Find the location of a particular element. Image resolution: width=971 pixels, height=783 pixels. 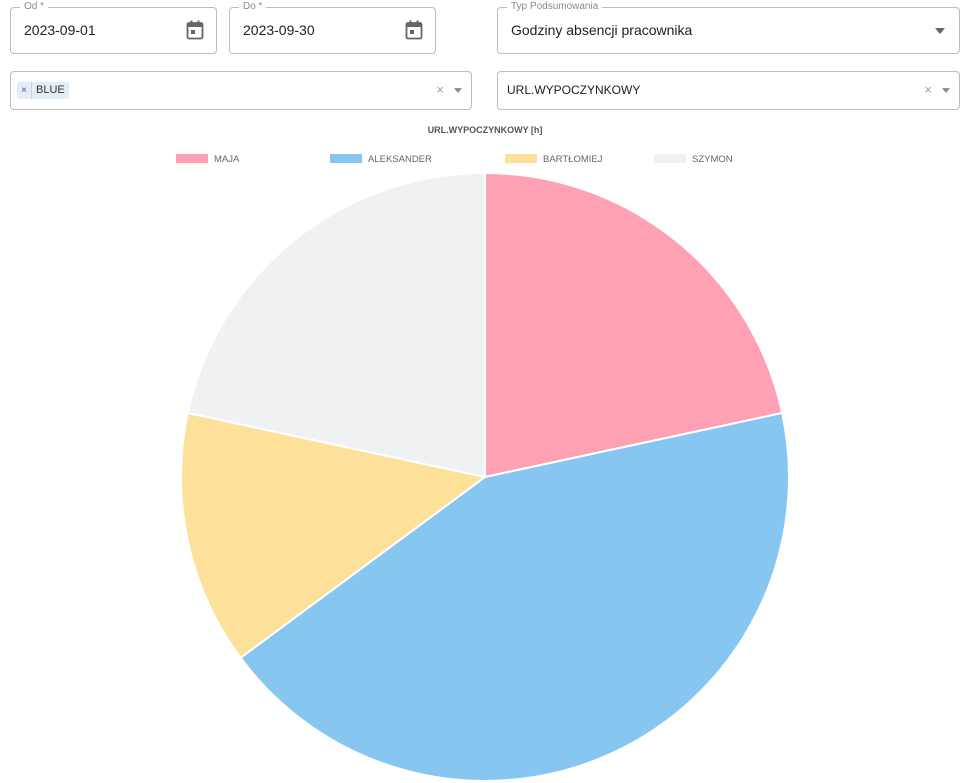

date-from-field: Od * 2023-09-01 is located at coordinates (113, 27).